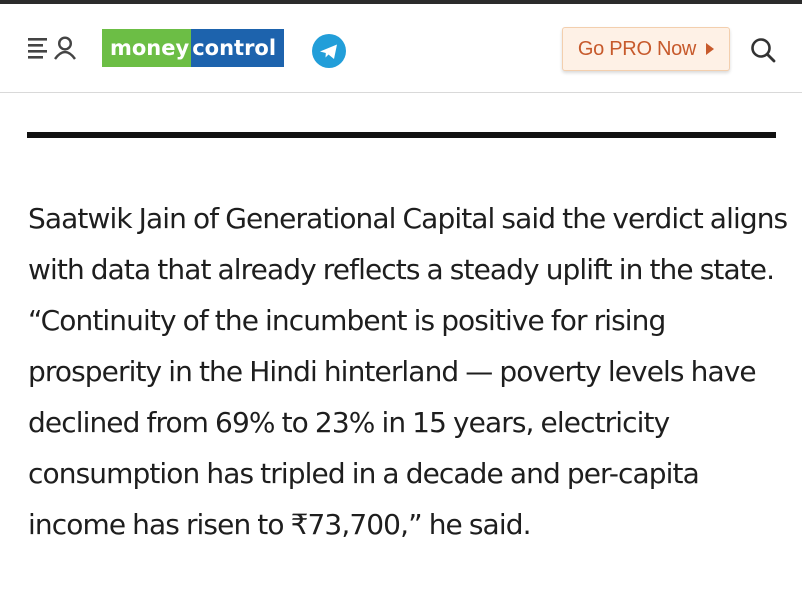 The image size is (802, 616). What do you see at coordinates (238, 48) in the screenshot?
I see `logo-control-part: control` at bounding box center [238, 48].